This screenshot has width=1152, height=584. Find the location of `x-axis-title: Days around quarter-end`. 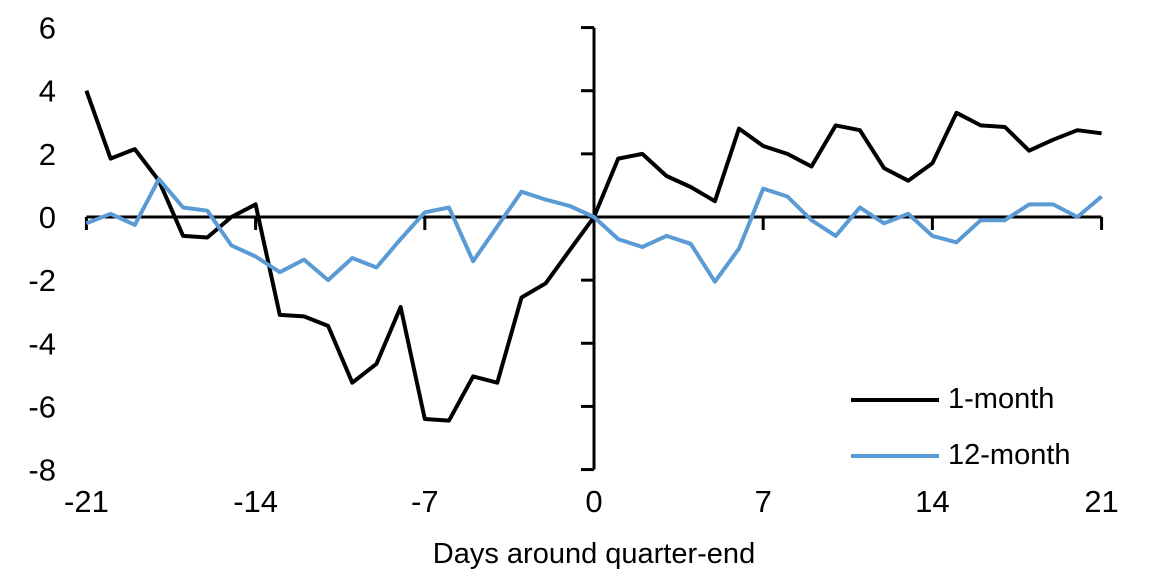

x-axis-title: Days around quarter-end is located at coordinates (594, 554).